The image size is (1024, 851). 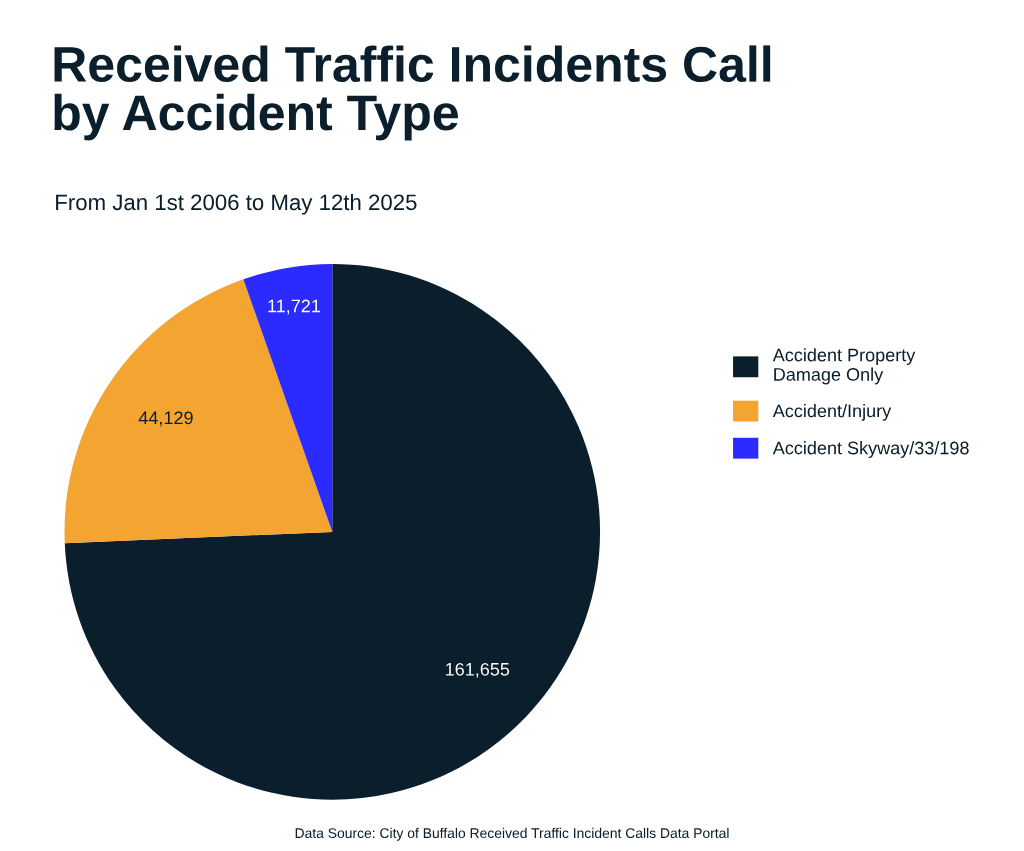 I want to click on chart-title: Received Traffic Incidents Call by Accident Type, so click(x=412, y=93).